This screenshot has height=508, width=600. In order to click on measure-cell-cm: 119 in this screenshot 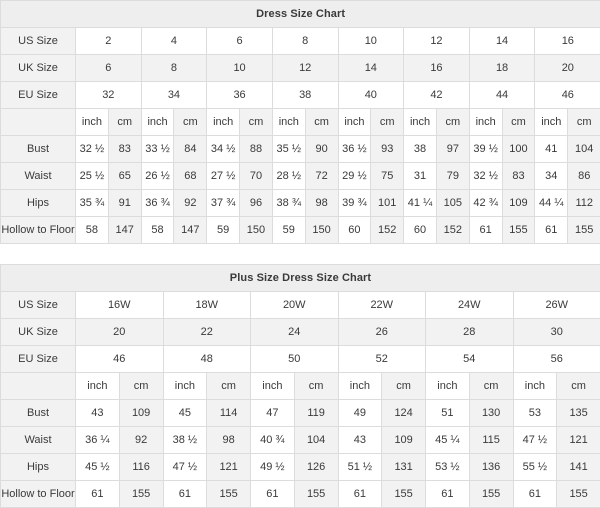, I will do `click(316, 413)`.